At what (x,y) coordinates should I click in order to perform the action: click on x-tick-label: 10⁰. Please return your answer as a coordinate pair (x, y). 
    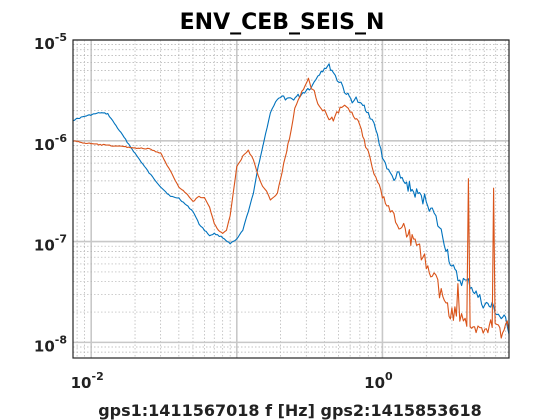
    Looking at the image, I should click on (378, 381).